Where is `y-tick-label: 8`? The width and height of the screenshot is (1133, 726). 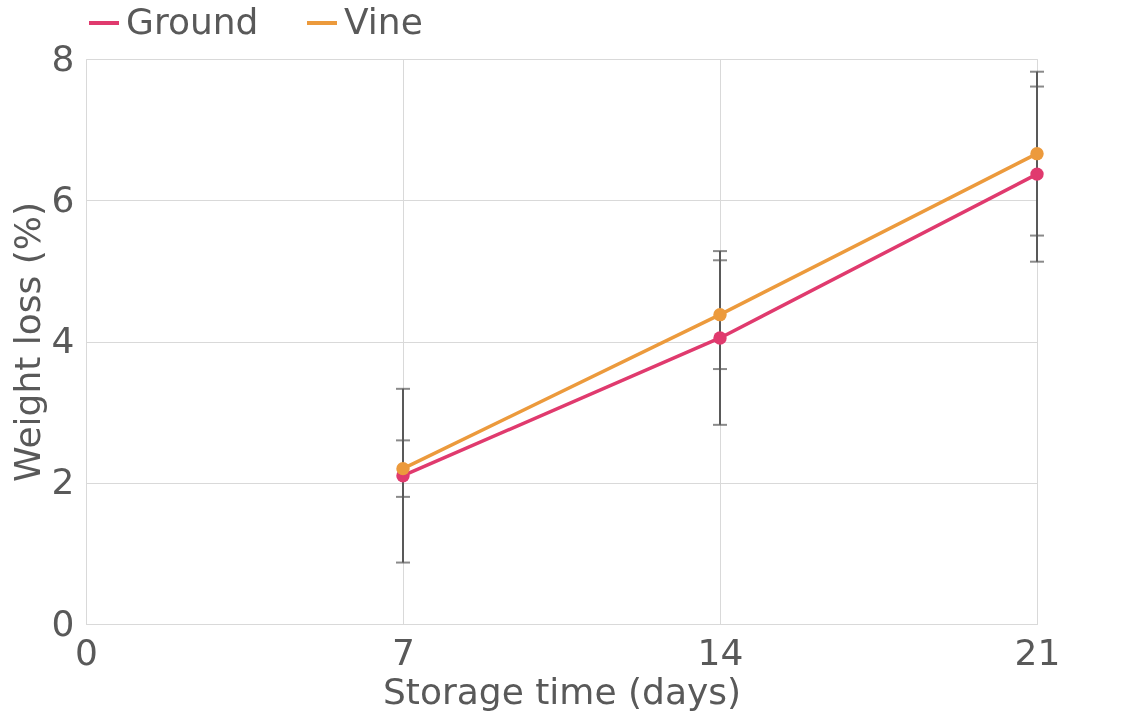 y-tick-label: 8 is located at coordinates (63, 58).